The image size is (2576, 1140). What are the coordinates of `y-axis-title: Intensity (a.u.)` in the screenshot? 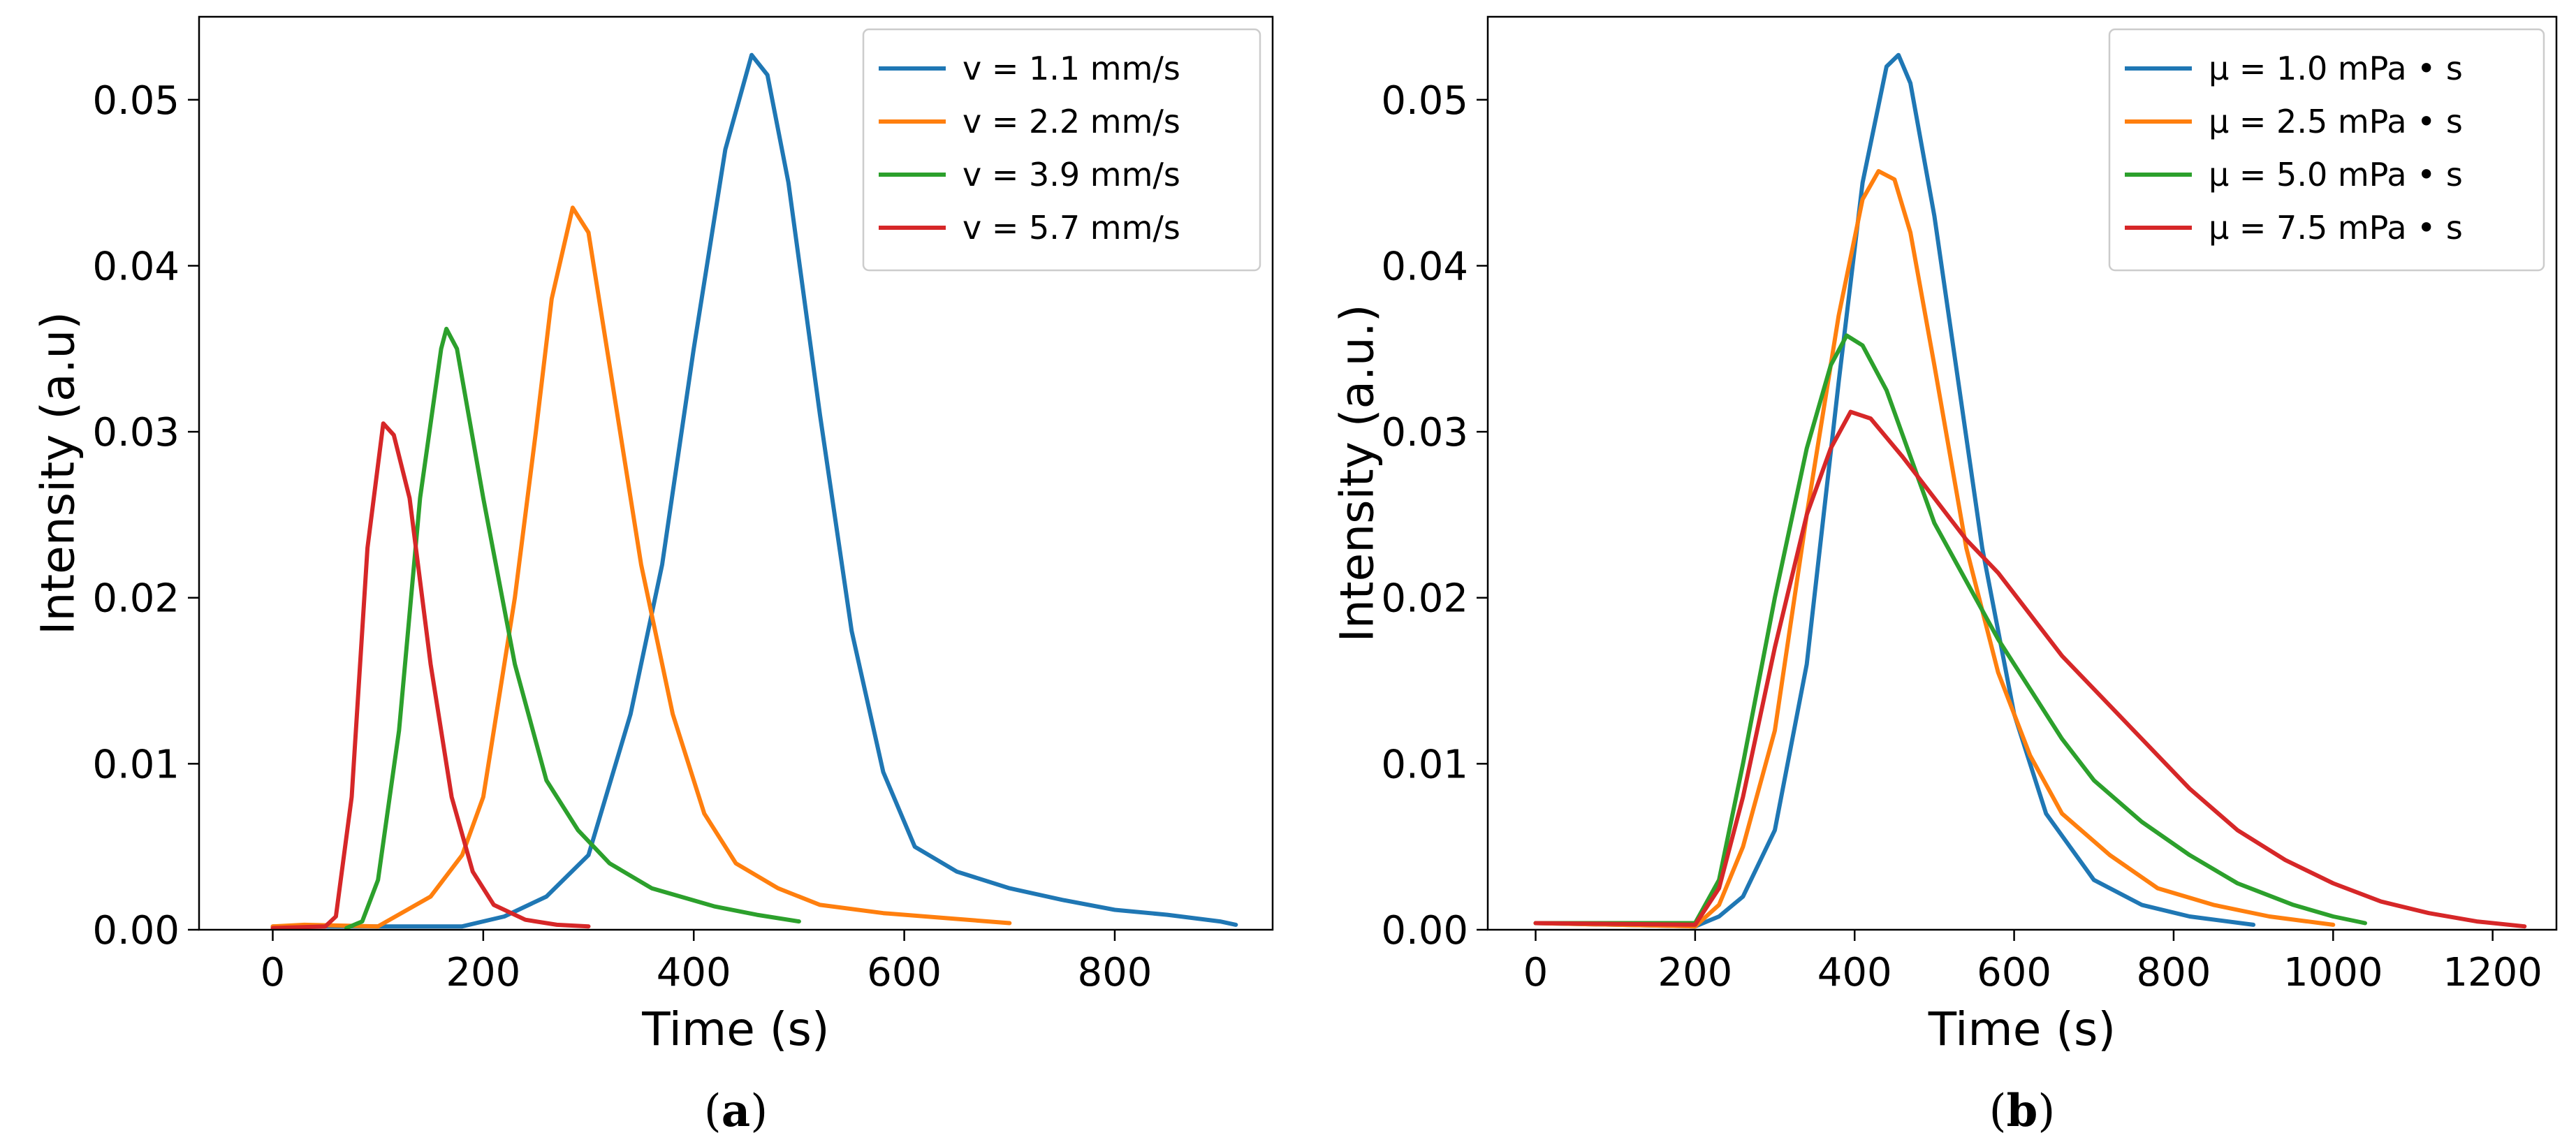 It's located at (1357, 474).